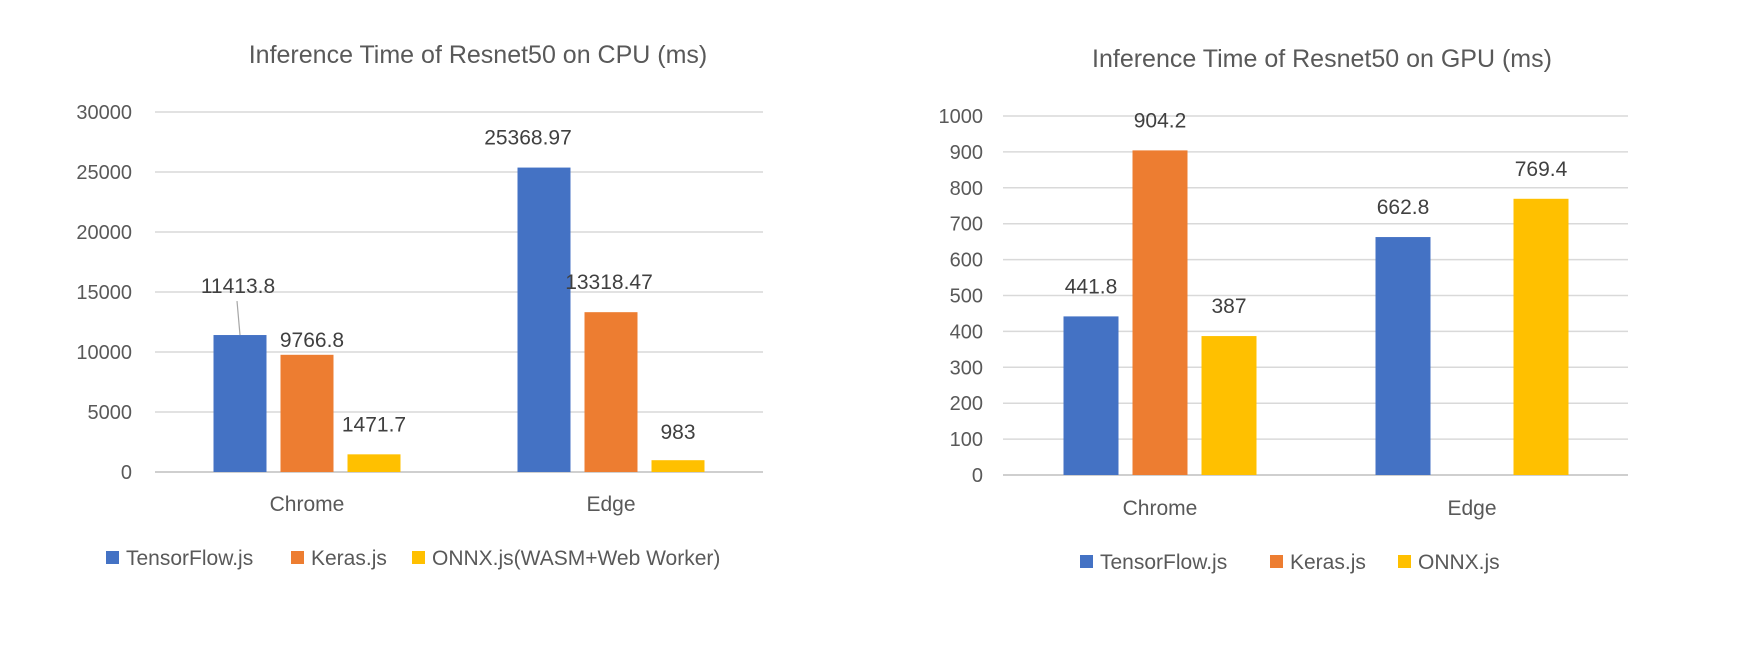 The height and width of the screenshot is (661, 1745). What do you see at coordinates (966, 368) in the screenshot?
I see `y-tick-label: 300` at bounding box center [966, 368].